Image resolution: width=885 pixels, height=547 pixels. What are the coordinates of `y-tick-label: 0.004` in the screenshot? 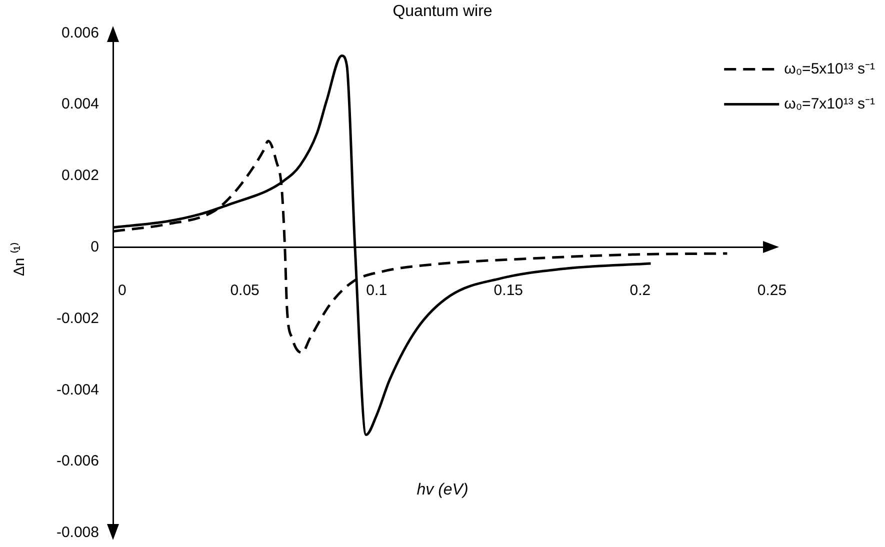 It's located at (80, 104).